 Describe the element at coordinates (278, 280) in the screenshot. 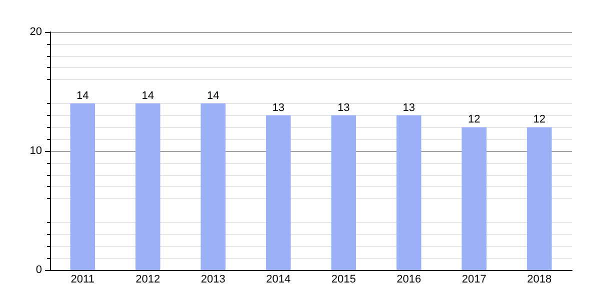

I see `x-tick-label: 2014` at that location.